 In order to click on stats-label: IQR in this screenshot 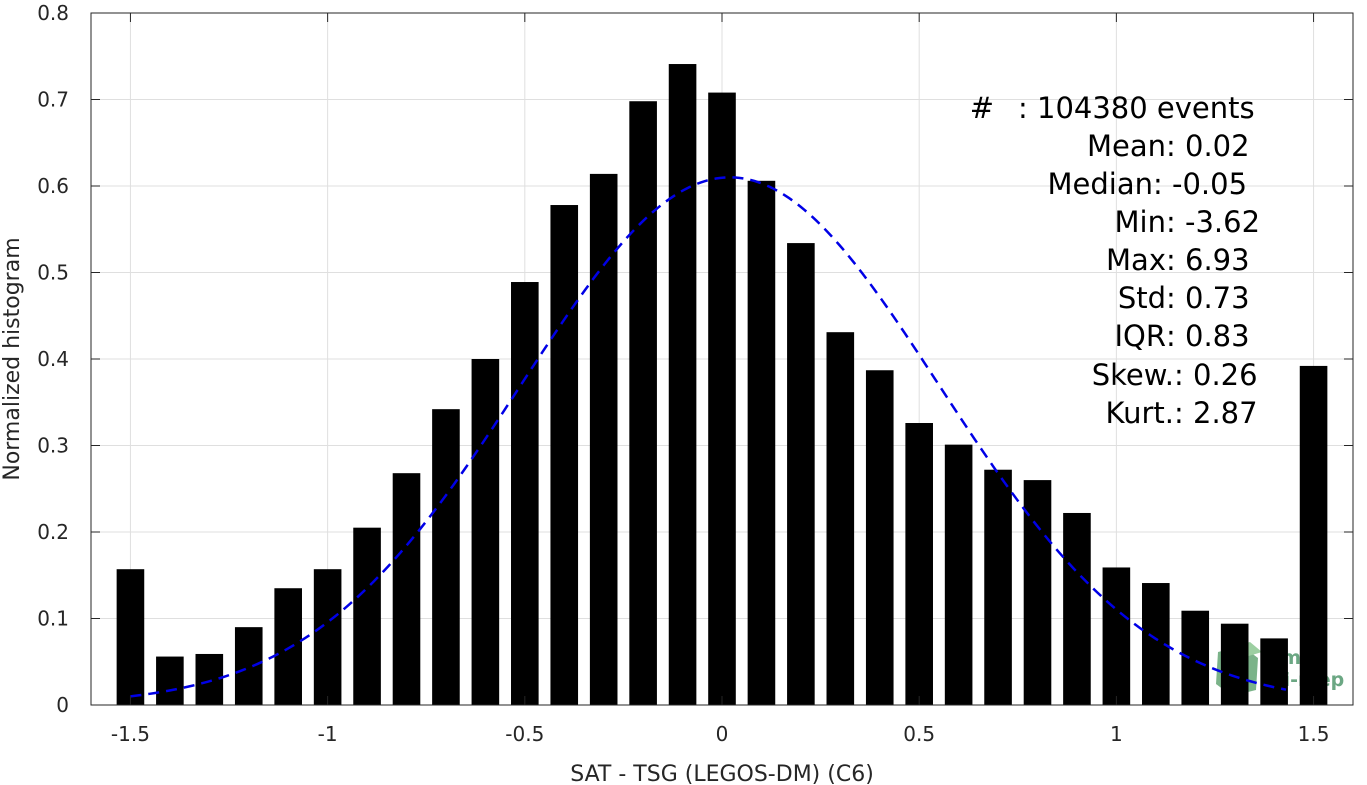, I will do `click(1140, 336)`.